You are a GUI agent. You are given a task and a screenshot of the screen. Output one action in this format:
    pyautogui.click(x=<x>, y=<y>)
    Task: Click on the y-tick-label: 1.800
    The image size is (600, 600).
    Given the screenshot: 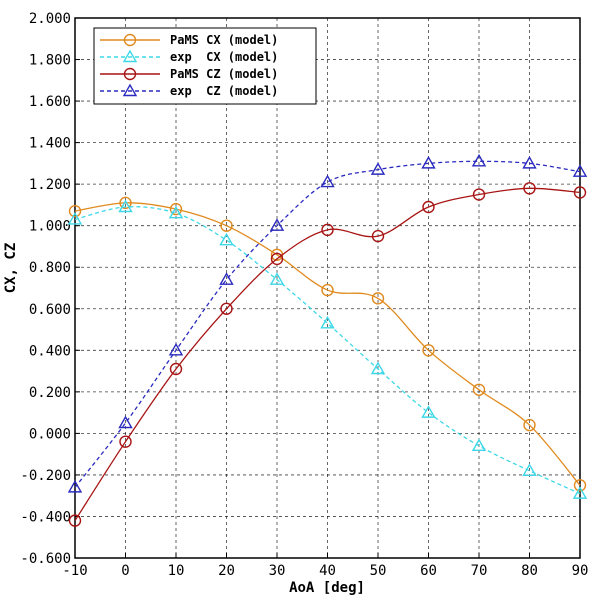 What is the action you would take?
    pyautogui.click(x=50, y=61)
    